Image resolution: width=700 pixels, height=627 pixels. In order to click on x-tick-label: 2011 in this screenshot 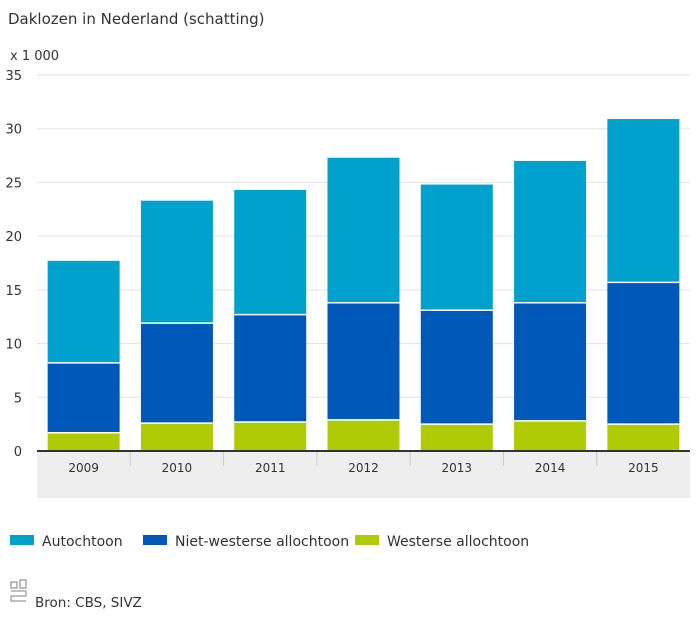, I will do `click(270, 468)`.